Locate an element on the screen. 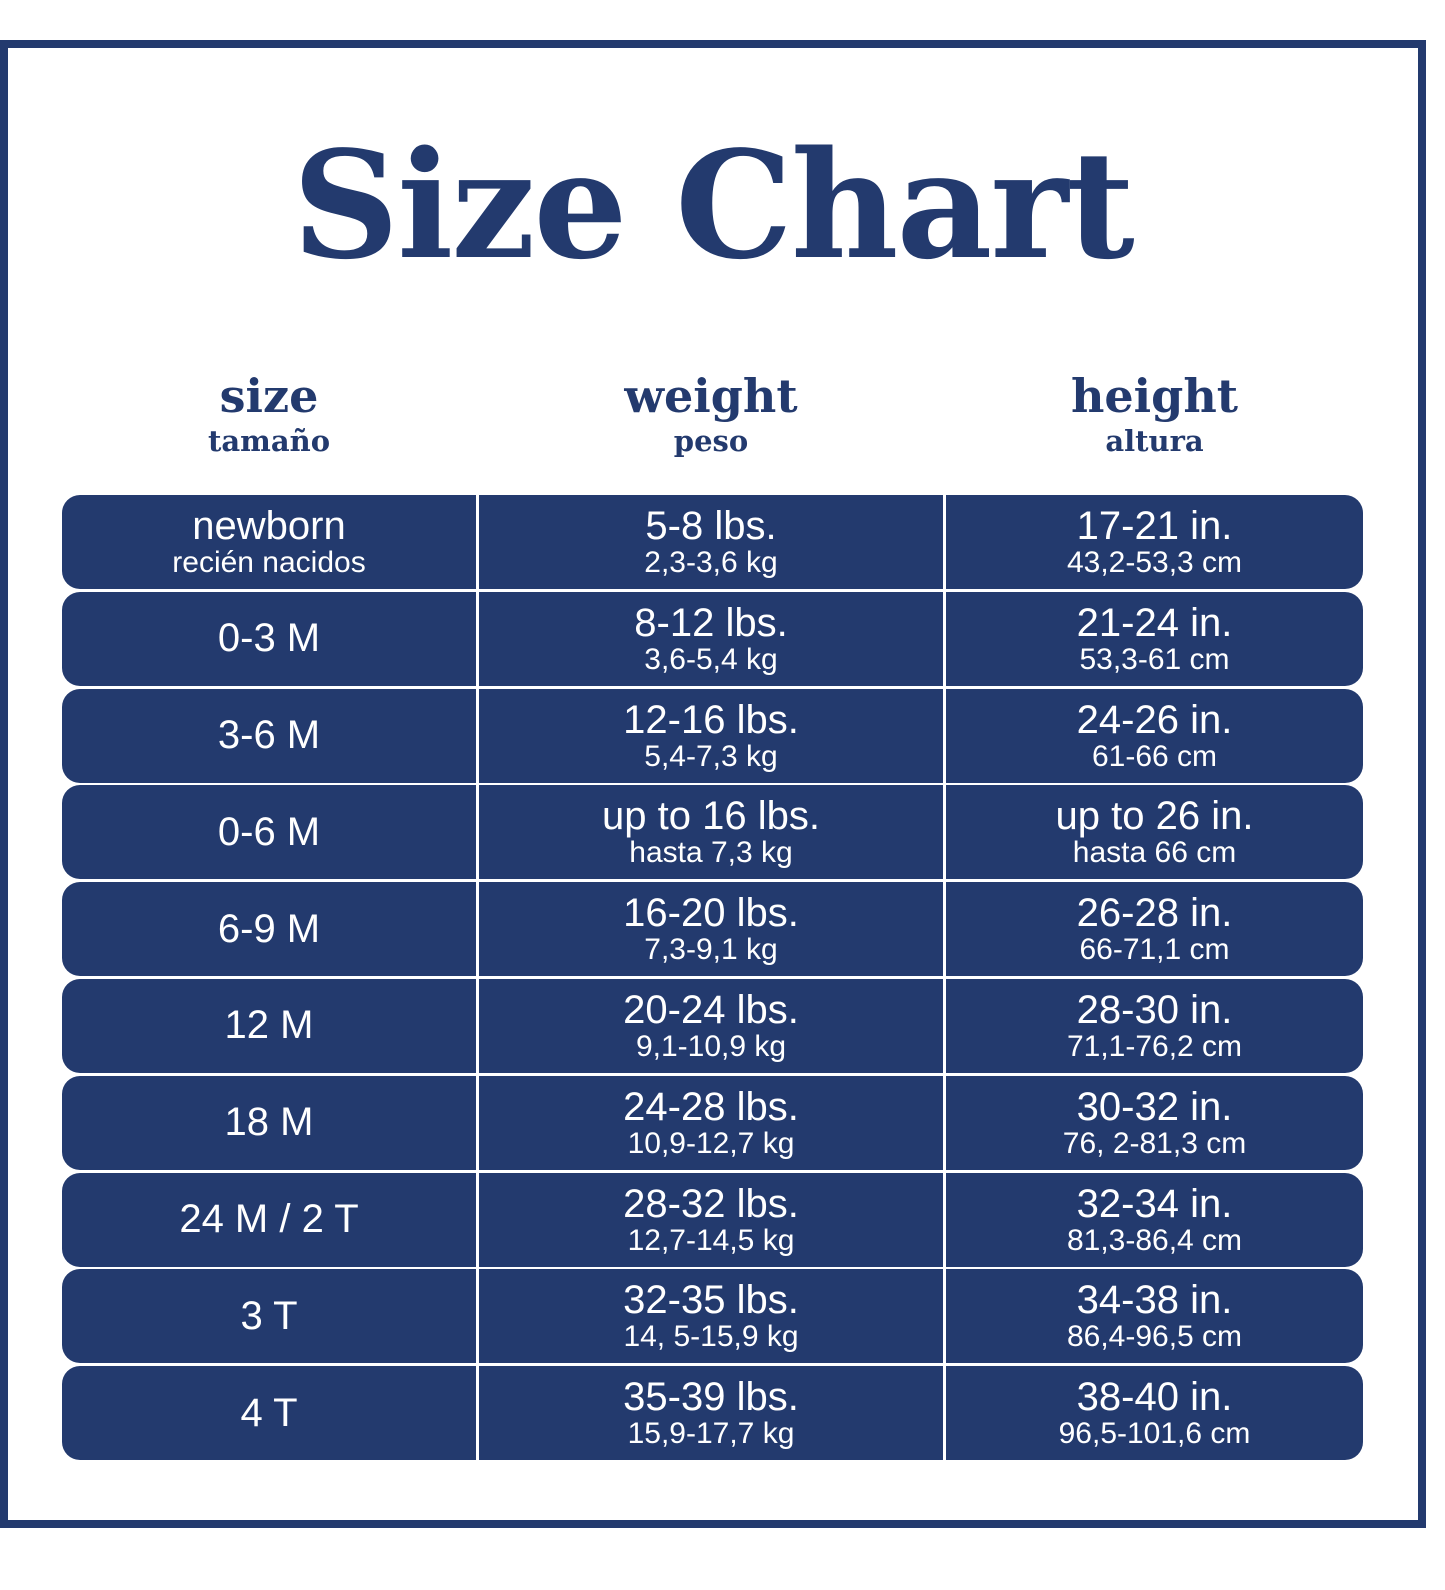 This screenshot has width=1445, height=1590. height-in: 30-32 in. is located at coordinates (1154, 1106).